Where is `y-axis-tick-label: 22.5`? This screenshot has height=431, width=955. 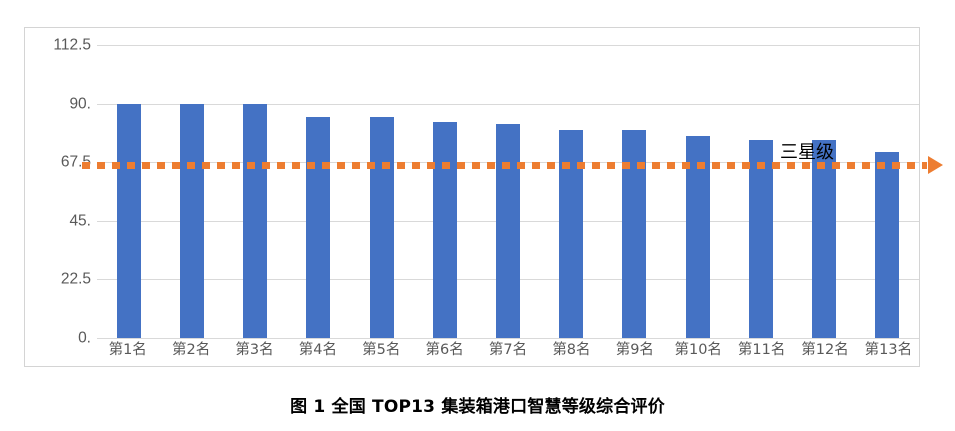
y-axis-tick-label: 22.5 is located at coordinates (75, 279).